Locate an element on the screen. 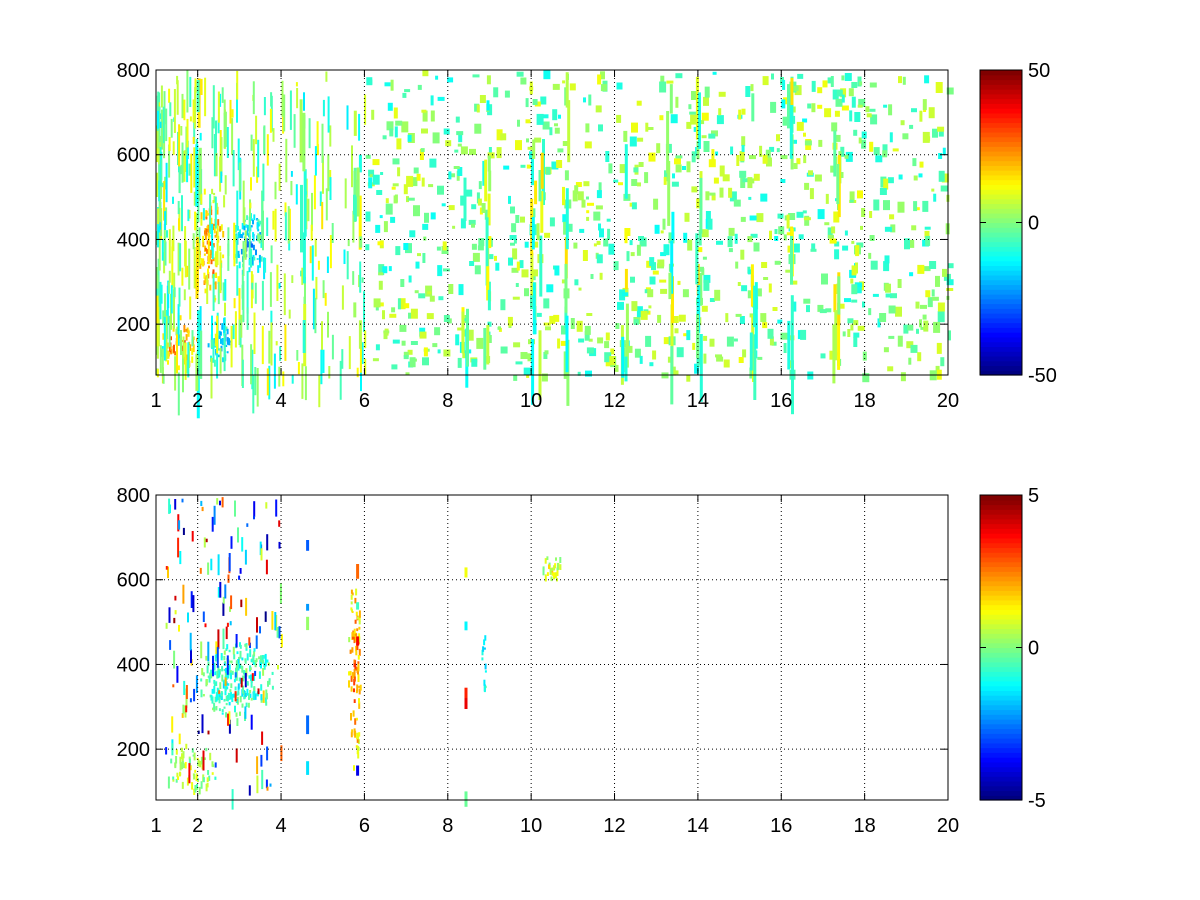 The height and width of the screenshot is (900, 1200). colorbar-tick-label: 0 is located at coordinates (1033, 649).